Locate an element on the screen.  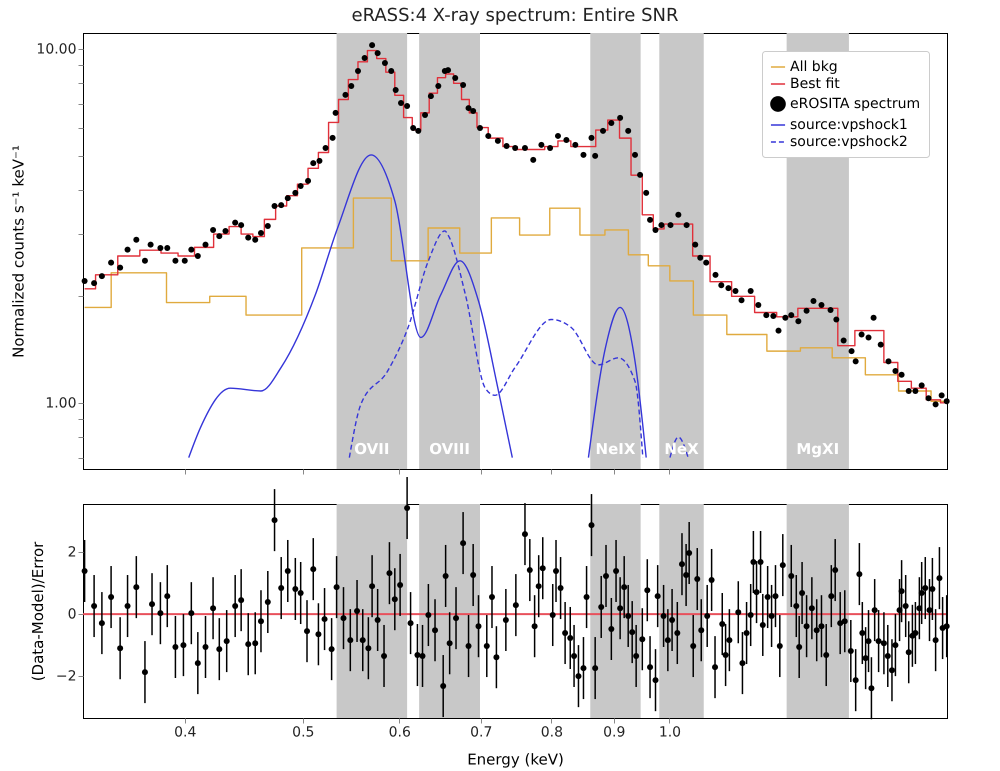
y-tick-label: −2 is located at coordinates (66, 676).